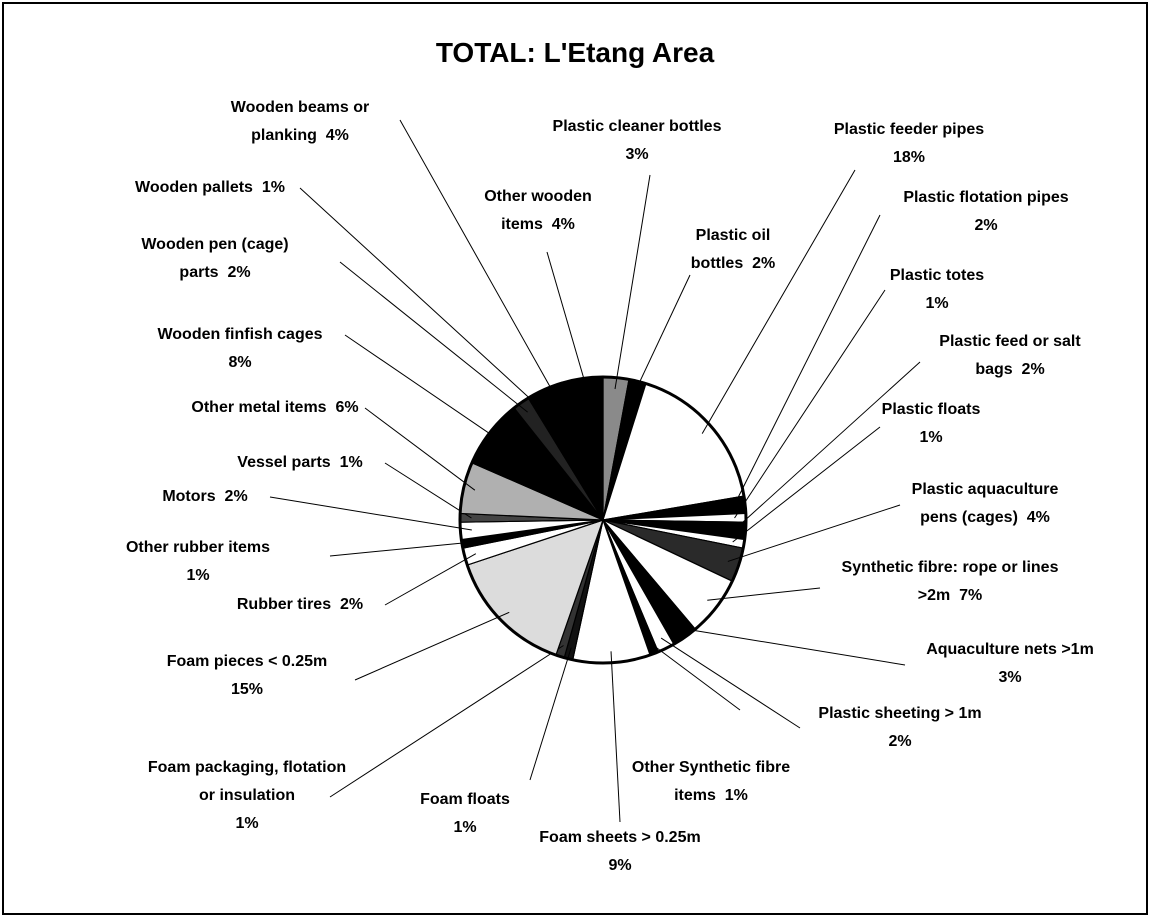 This screenshot has width=1151, height=920. I want to click on category-label: Vessel parts, so click(284, 462).